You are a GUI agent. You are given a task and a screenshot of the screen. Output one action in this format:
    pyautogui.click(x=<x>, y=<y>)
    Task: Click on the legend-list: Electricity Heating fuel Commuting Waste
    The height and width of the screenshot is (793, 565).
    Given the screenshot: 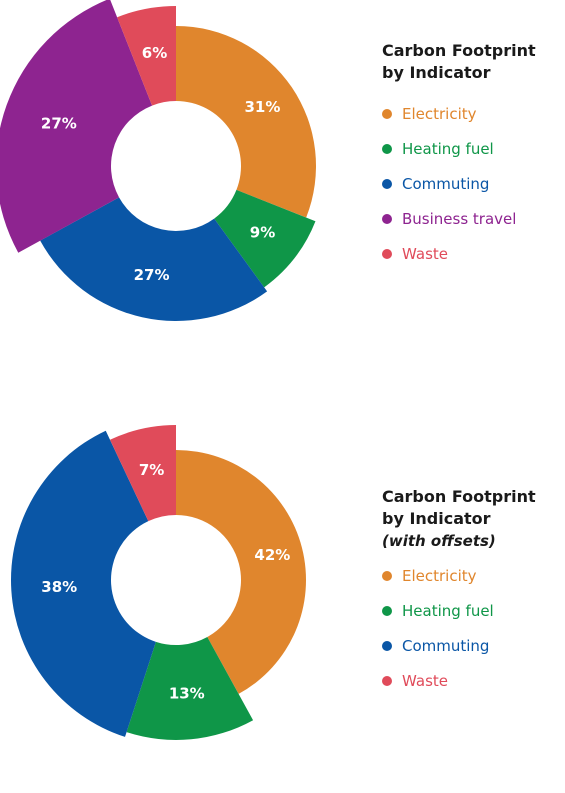 What is the action you would take?
    pyautogui.click(x=459, y=628)
    